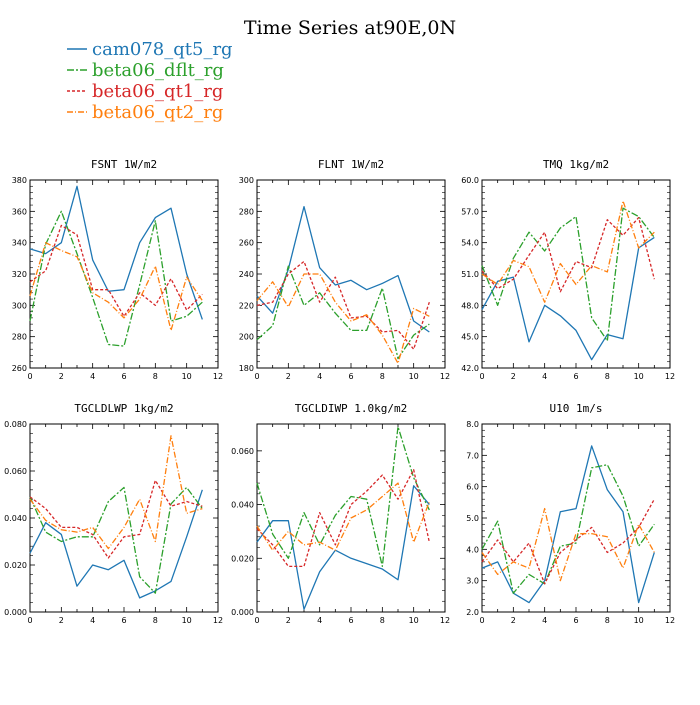 This screenshot has width=700, height=705. I want to click on legend-label: cam078_qt5_rg, so click(162, 49).